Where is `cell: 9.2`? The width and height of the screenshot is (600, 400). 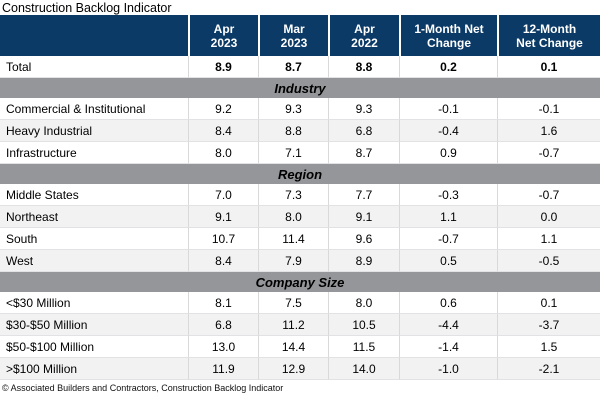 cell: 9.2 is located at coordinates (223, 109).